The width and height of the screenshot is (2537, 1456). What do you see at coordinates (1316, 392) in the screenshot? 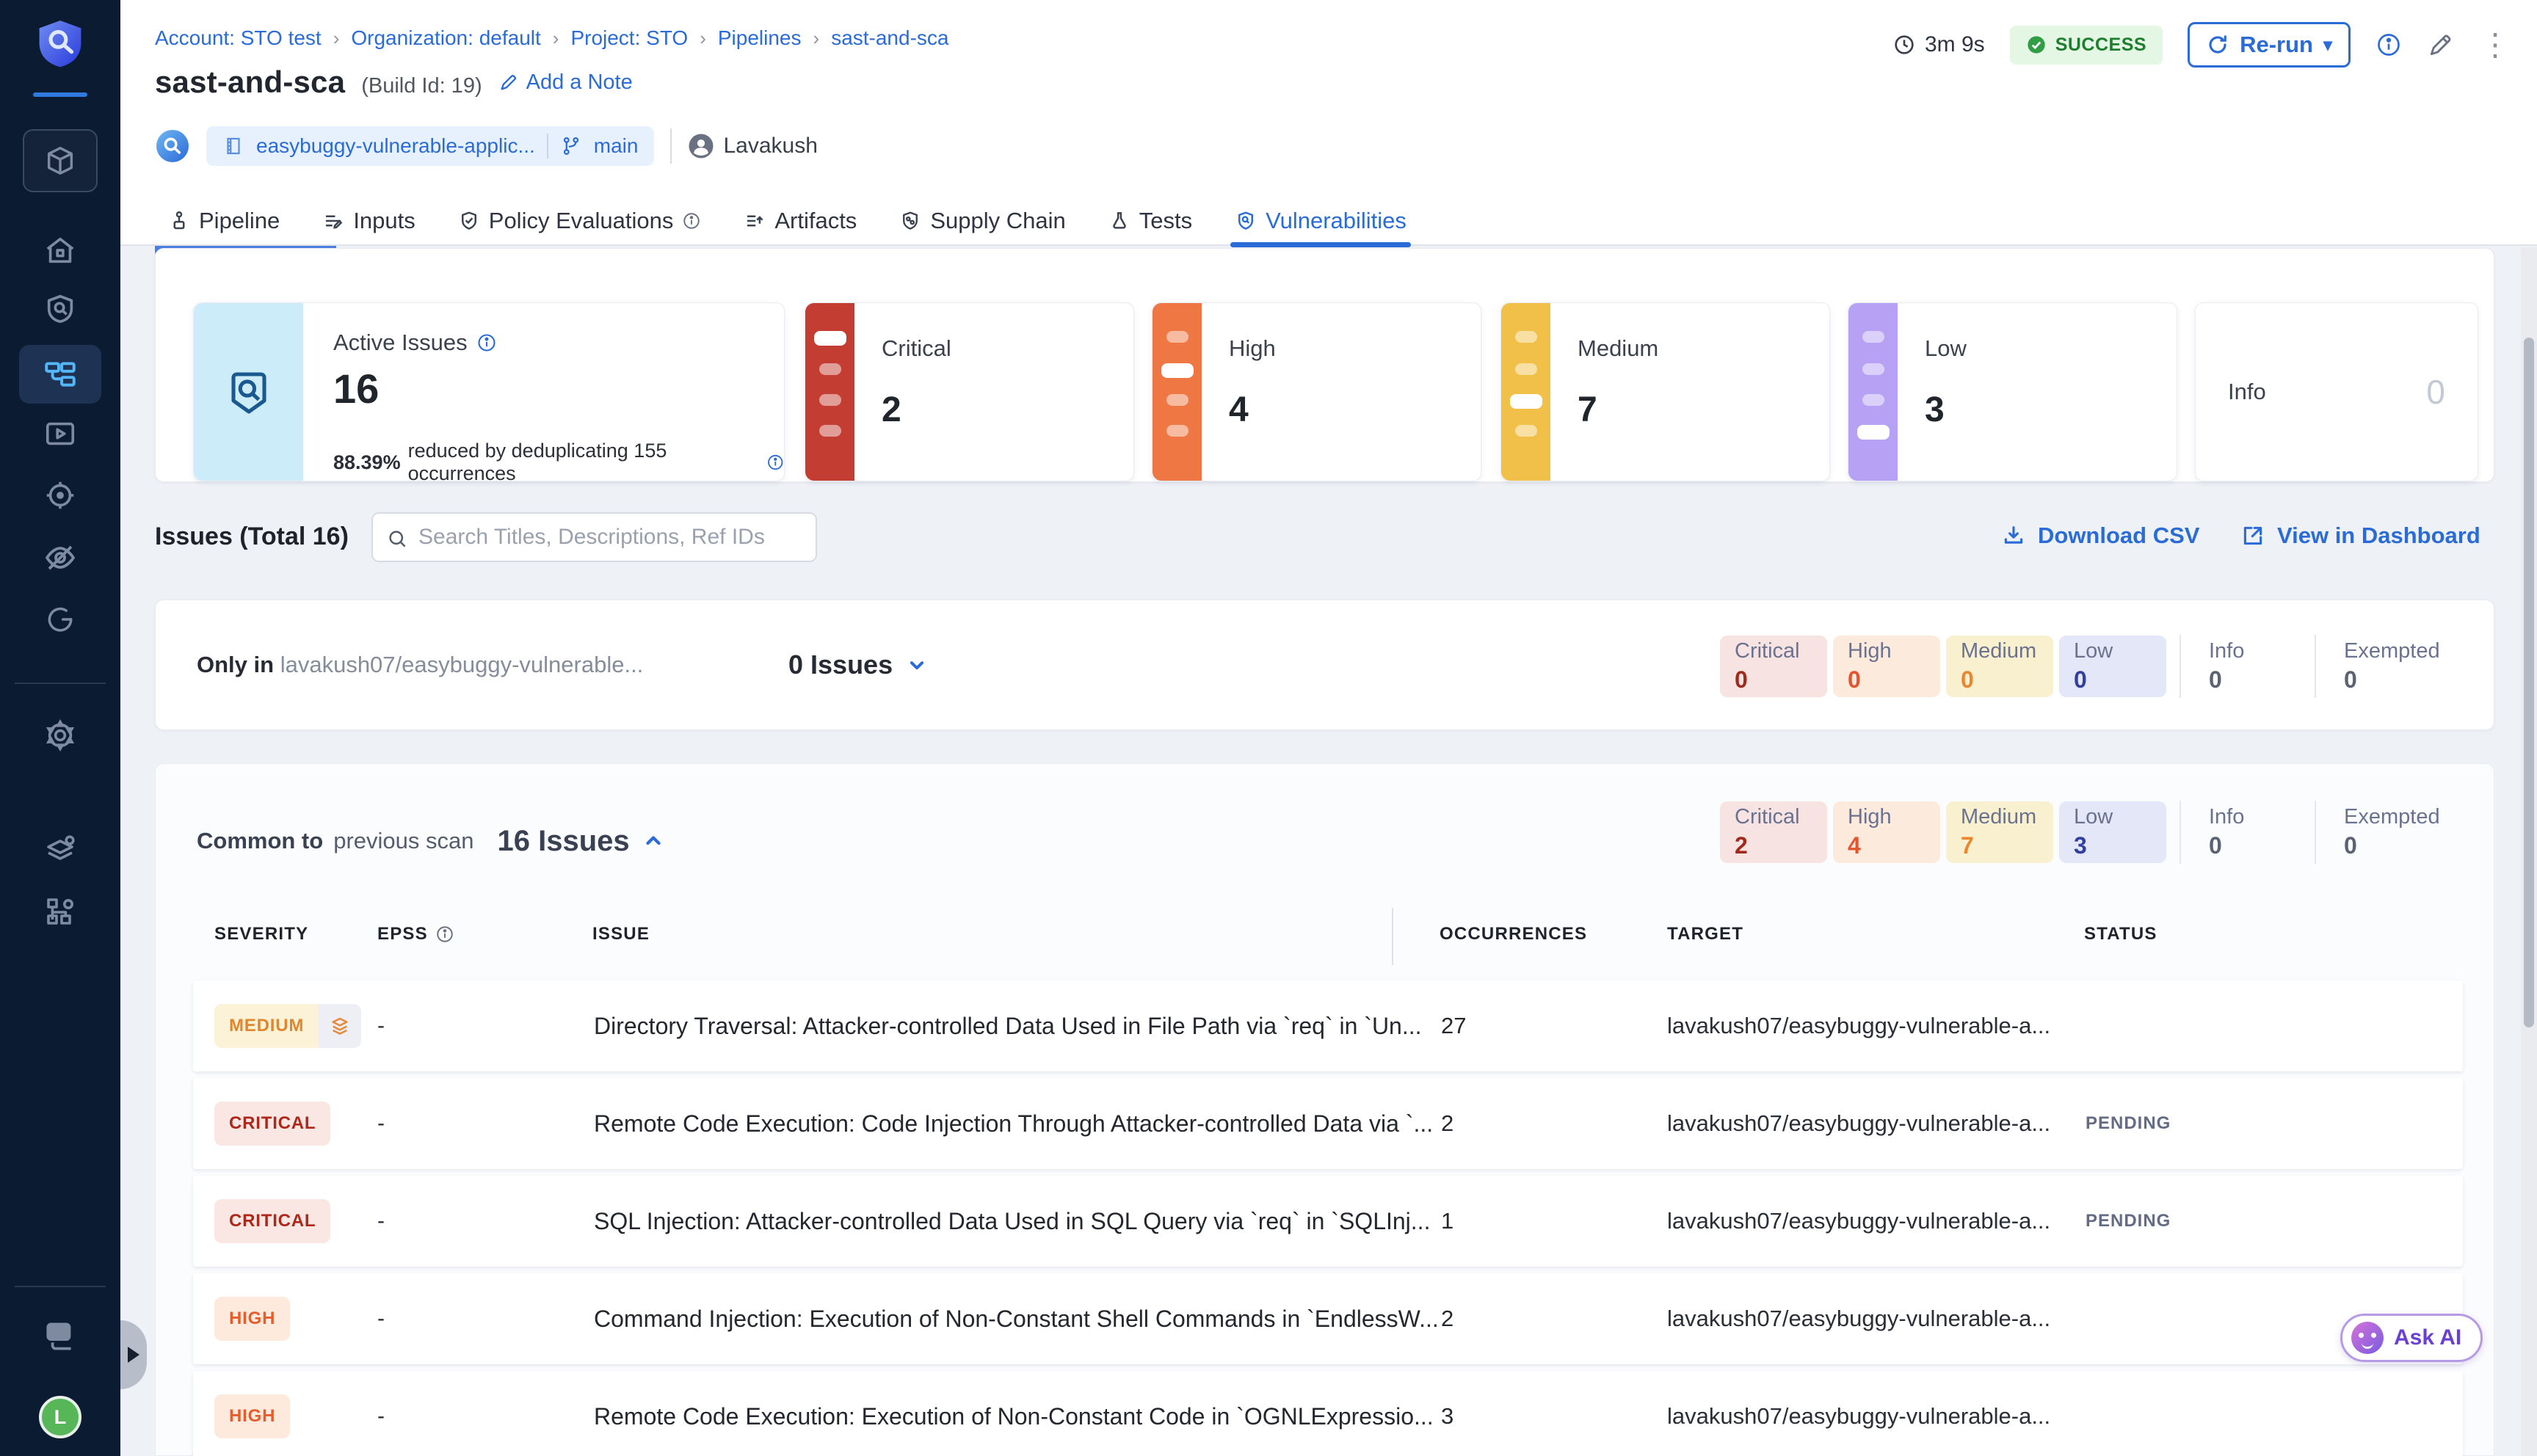
I see `high-card: High 4` at bounding box center [1316, 392].